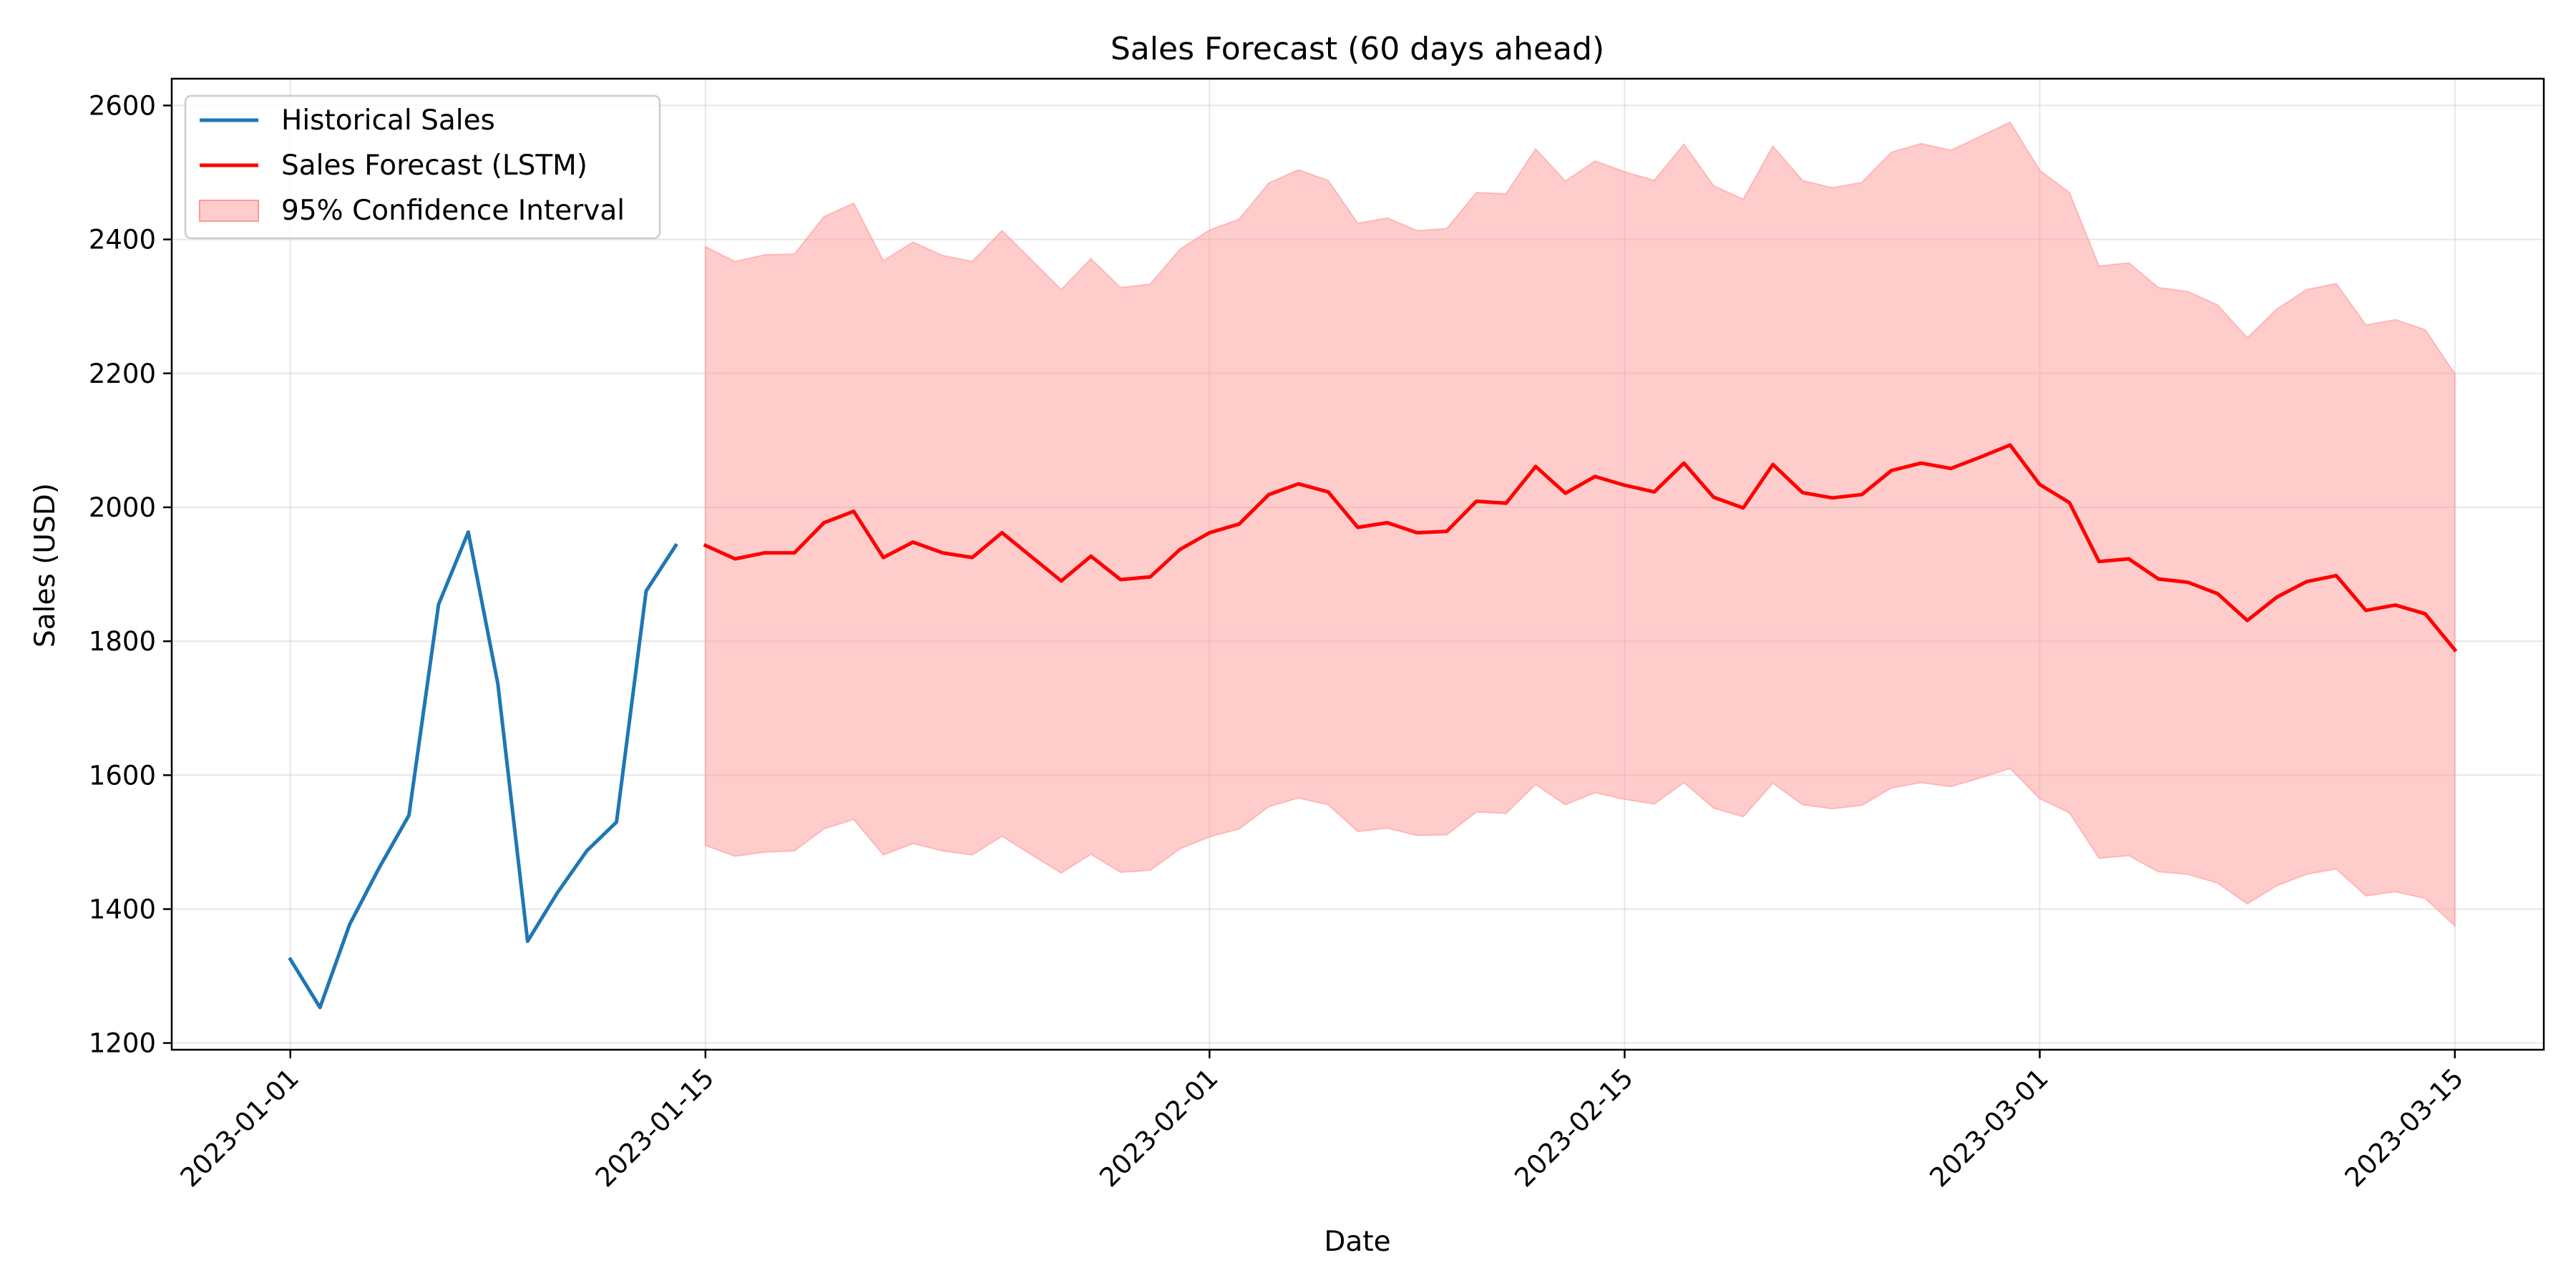 The height and width of the screenshot is (1288, 2576). What do you see at coordinates (483, 770) in the screenshot?
I see `historical-sales-line` at bounding box center [483, 770].